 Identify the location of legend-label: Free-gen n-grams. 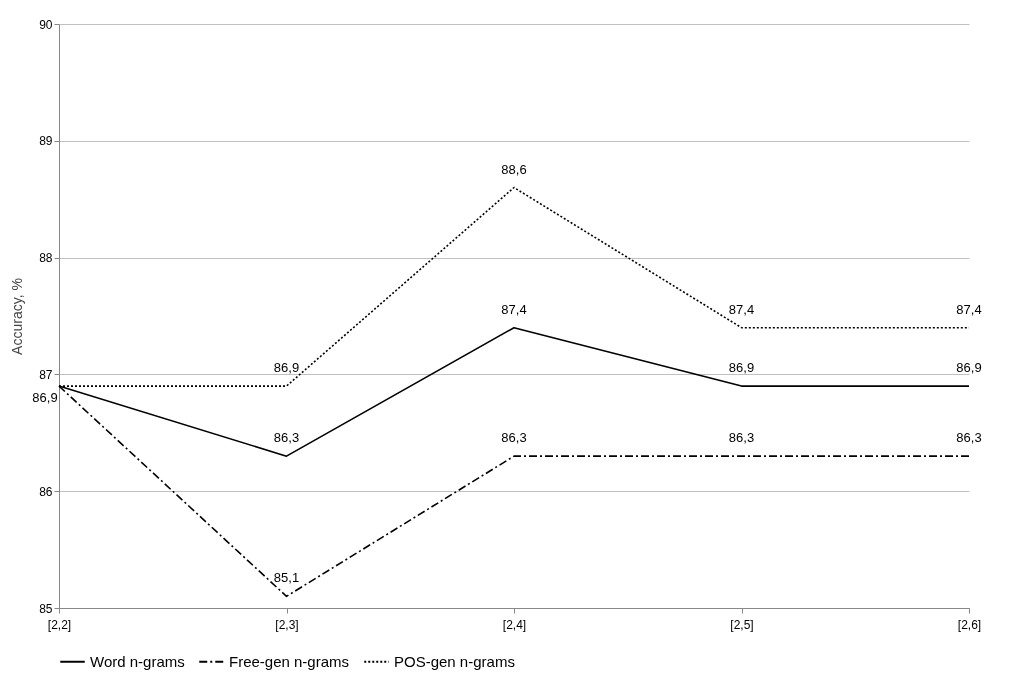
(289, 661).